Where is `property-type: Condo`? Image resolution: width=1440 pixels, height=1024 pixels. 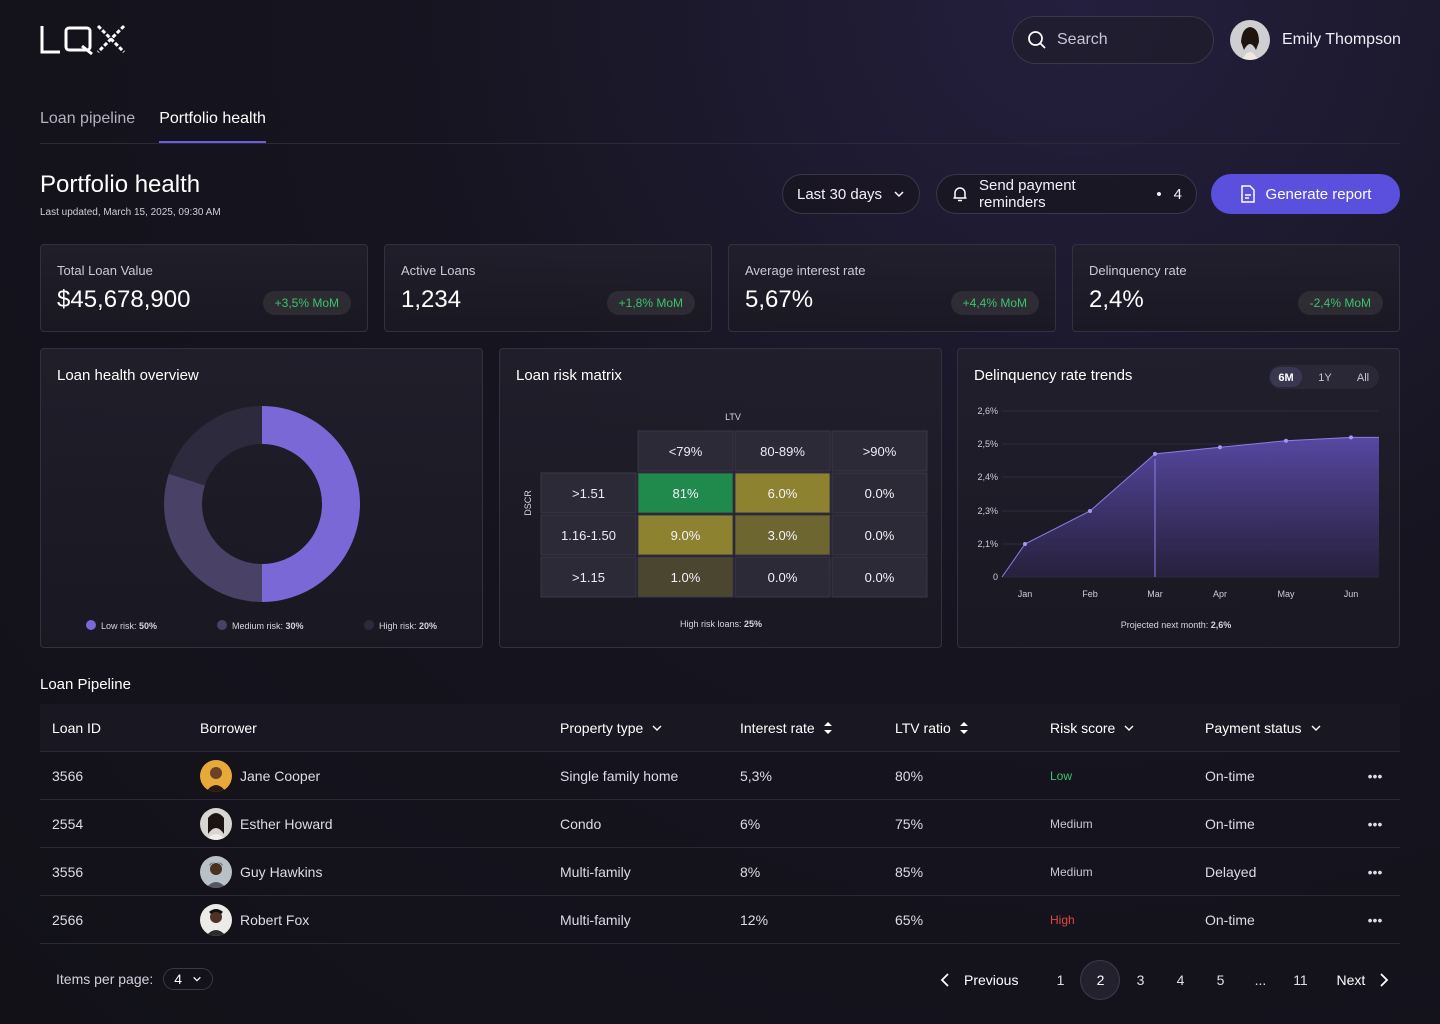 property-type: Condo is located at coordinates (581, 823).